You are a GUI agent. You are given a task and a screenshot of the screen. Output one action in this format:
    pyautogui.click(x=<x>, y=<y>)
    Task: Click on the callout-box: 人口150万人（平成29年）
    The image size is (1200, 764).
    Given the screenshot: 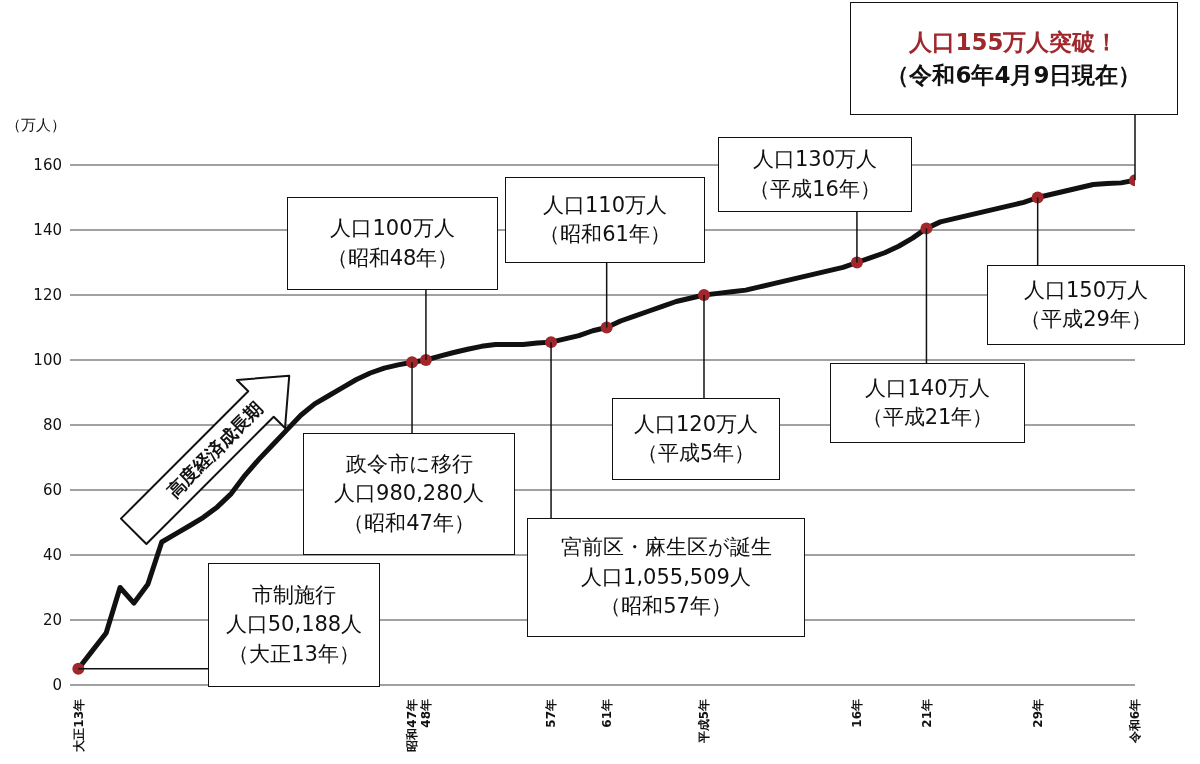 What is the action you would take?
    pyautogui.click(x=1086, y=305)
    